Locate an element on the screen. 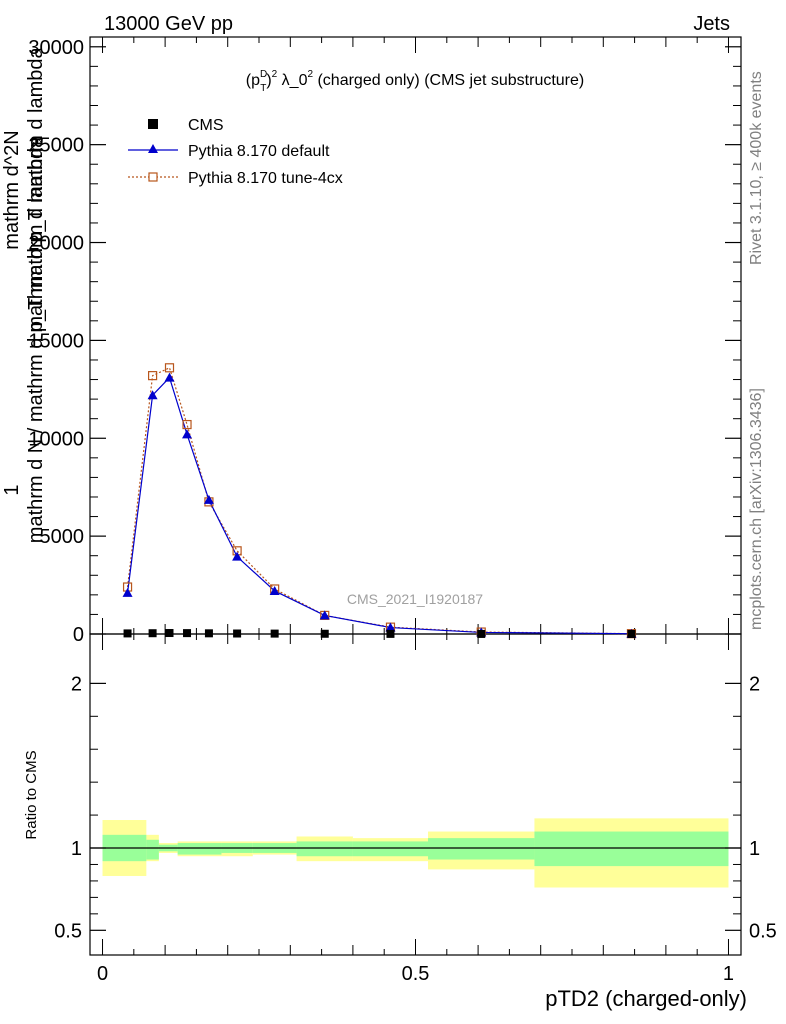 Image resolution: width=786 pixels, height=1024 pixels. x-tick-label: 0.5 is located at coordinates (416, 974).